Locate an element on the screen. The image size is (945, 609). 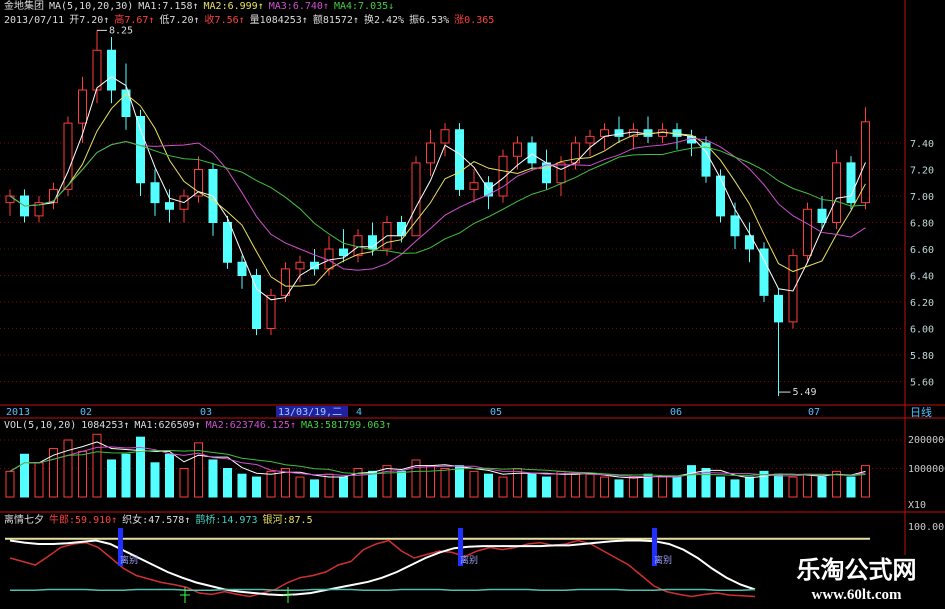
header-item: MA2:623746.125↑ is located at coordinates (250, 425).